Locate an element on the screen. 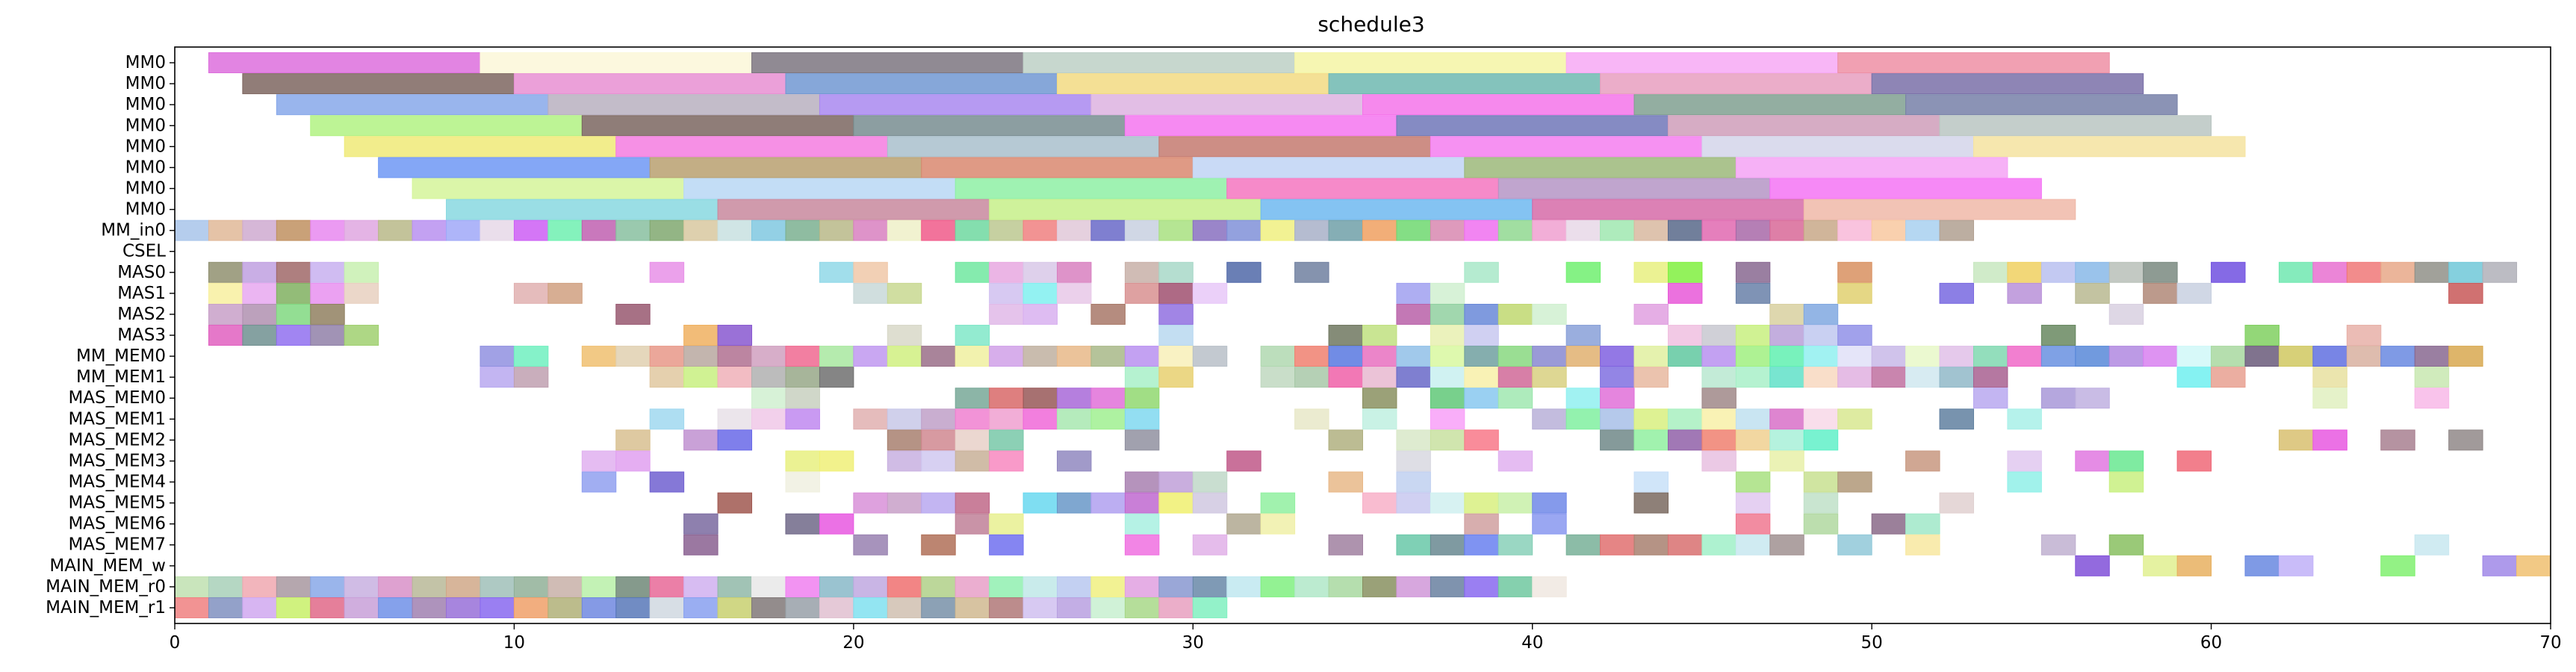 The height and width of the screenshot is (672, 2576). y-tick-label: MAS_MEM1 is located at coordinates (117, 419).